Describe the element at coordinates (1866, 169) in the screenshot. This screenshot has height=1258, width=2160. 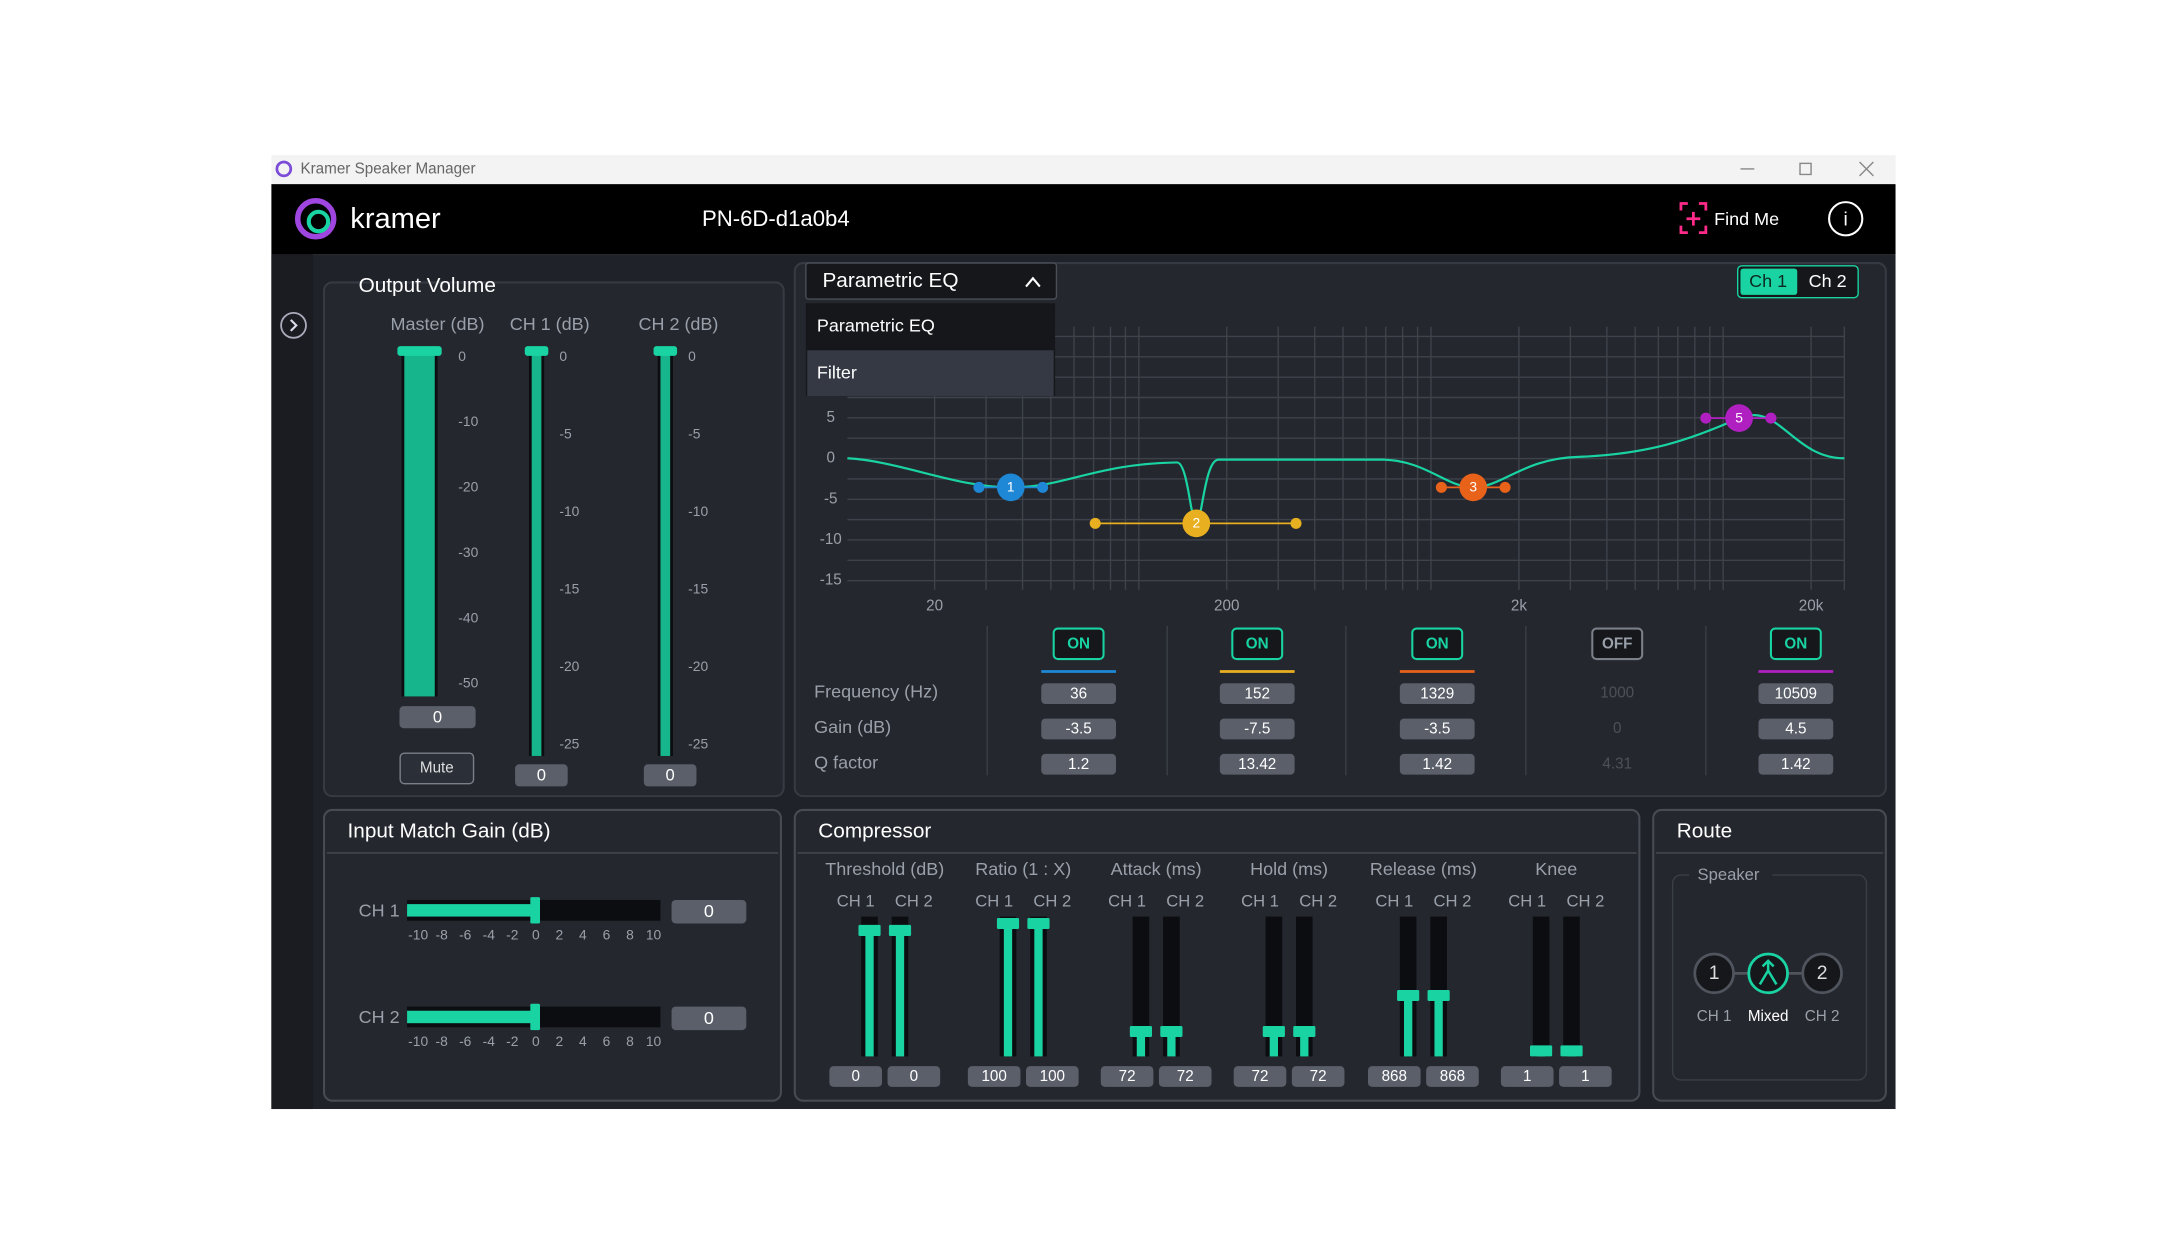
I see `close` at that location.